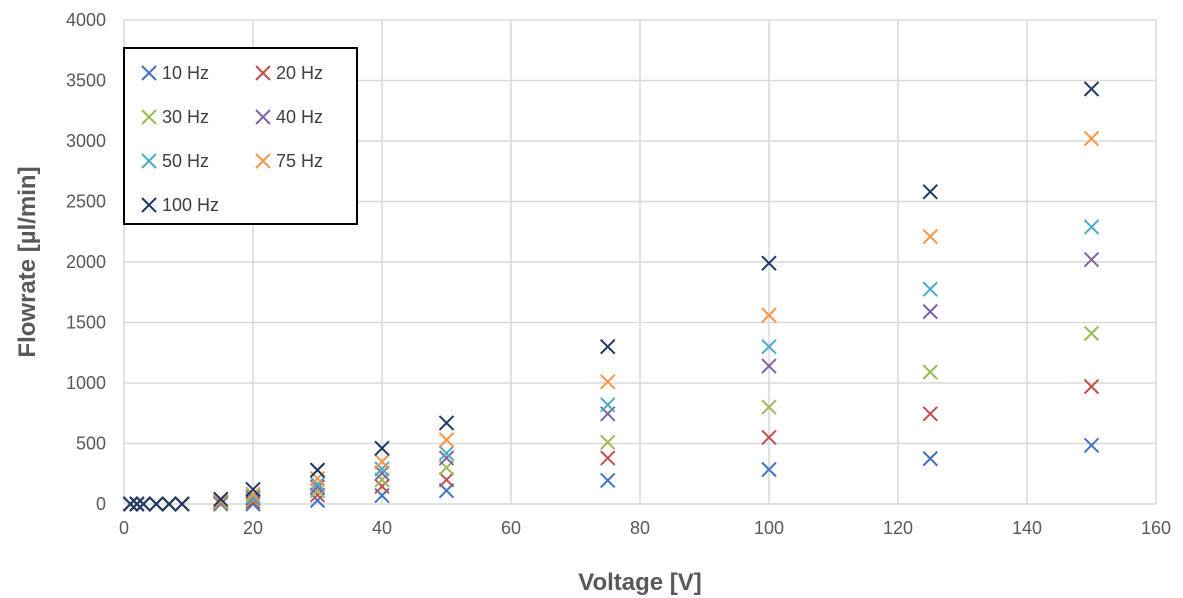 This screenshot has height=598, width=1183. I want to click on x-tick-labels: 0 20 40 60 80 100 120 140 160, so click(645, 528).